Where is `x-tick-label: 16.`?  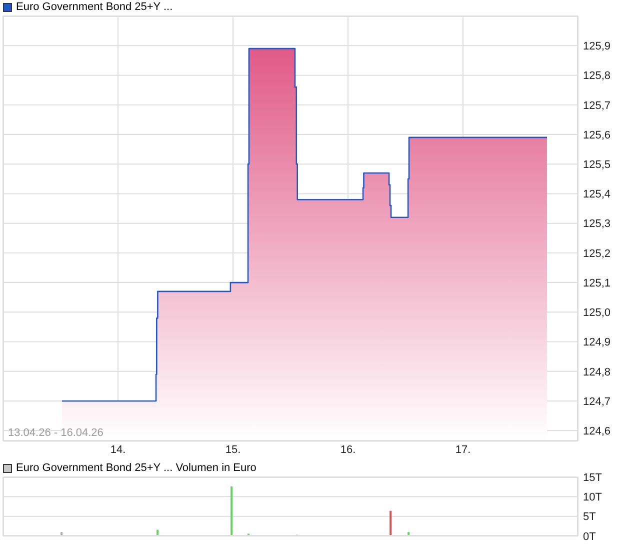 x-tick-label: 16. is located at coordinates (348, 450).